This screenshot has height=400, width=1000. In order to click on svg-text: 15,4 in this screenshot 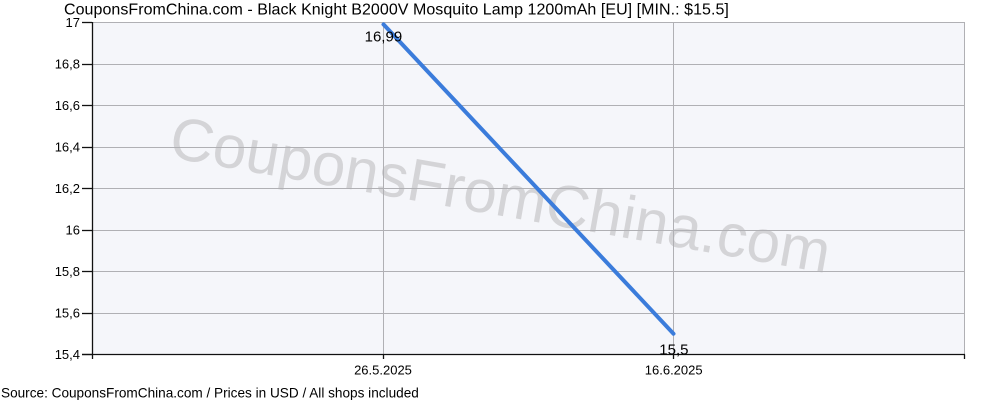, I will do `click(67, 354)`.